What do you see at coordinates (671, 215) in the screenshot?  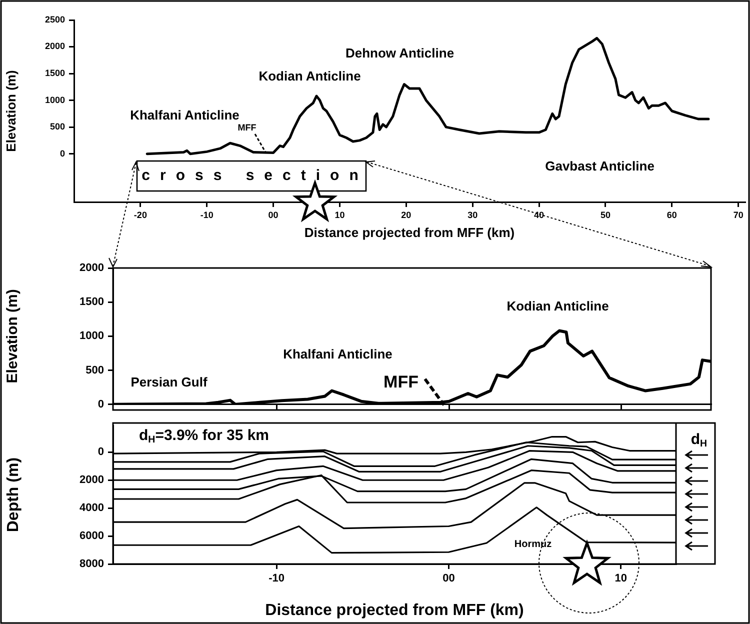 I see `x-tick-label: 60` at bounding box center [671, 215].